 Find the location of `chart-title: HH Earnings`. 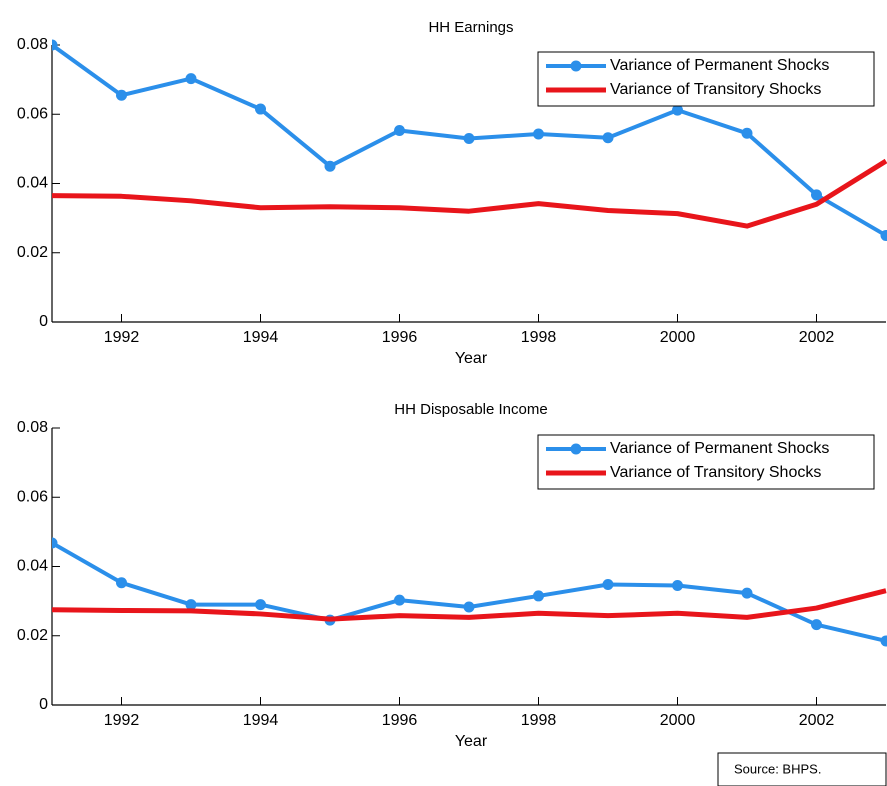

chart-title: HH Earnings is located at coordinates (470, 27).